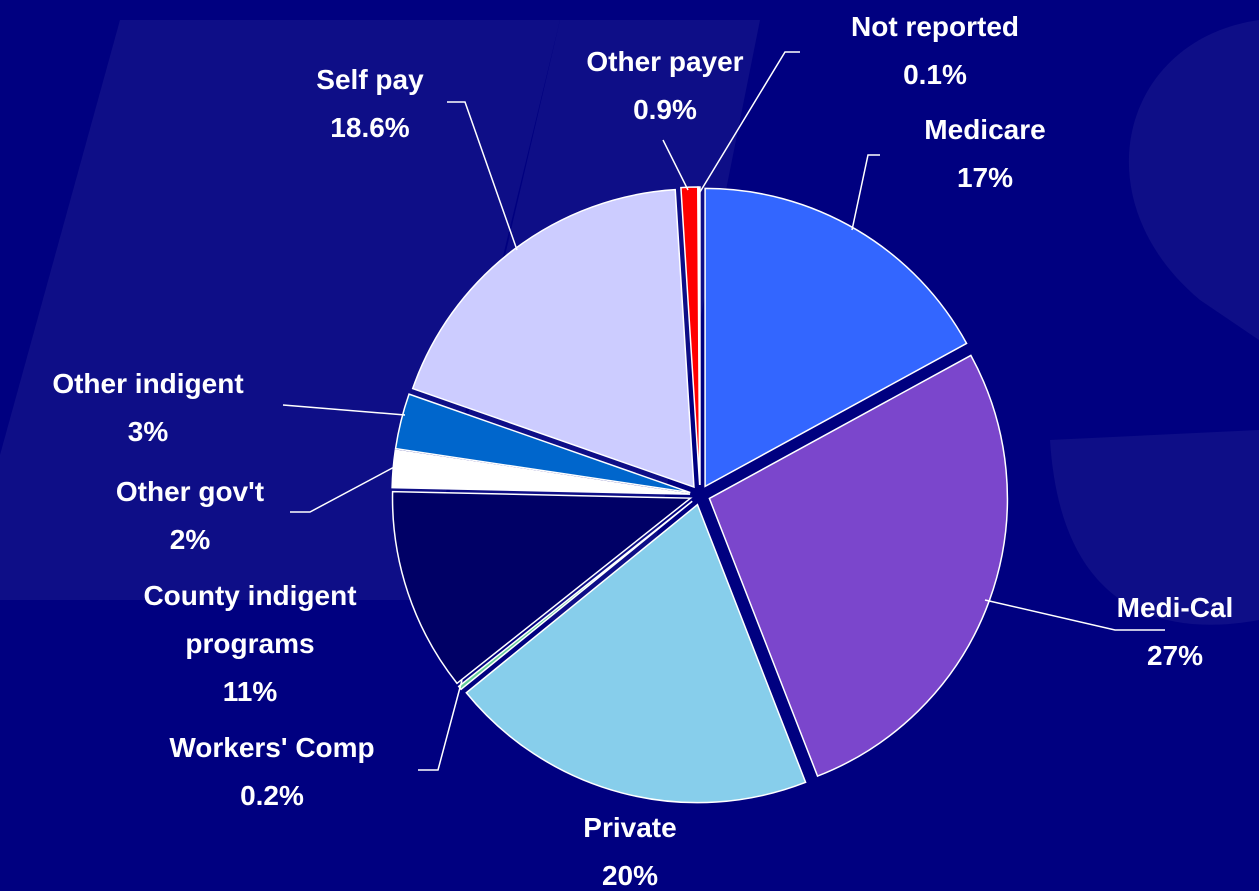  What do you see at coordinates (985, 154) in the screenshot?
I see `slice-label: Medicare 17%` at bounding box center [985, 154].